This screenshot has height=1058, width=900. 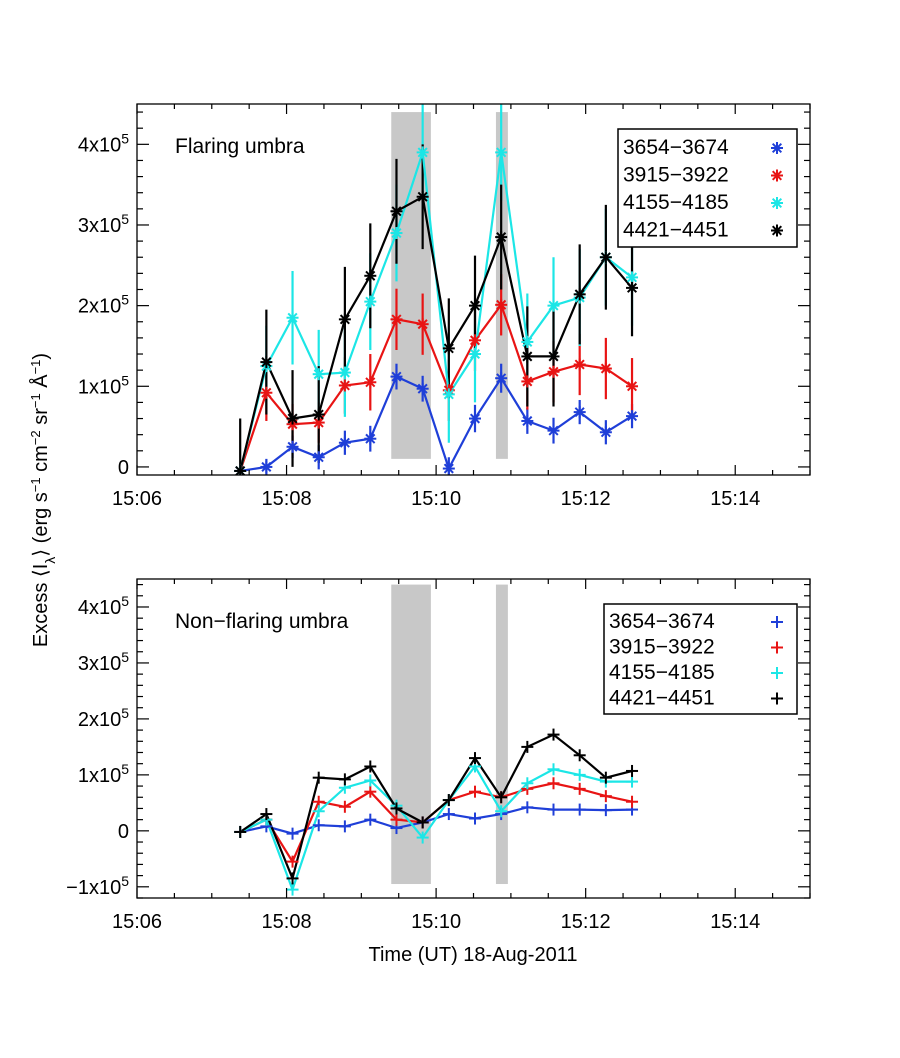 What do you see at coordinates (436, 387) in the screenshot?
I see `series-line` at bounding box center [436, 387].